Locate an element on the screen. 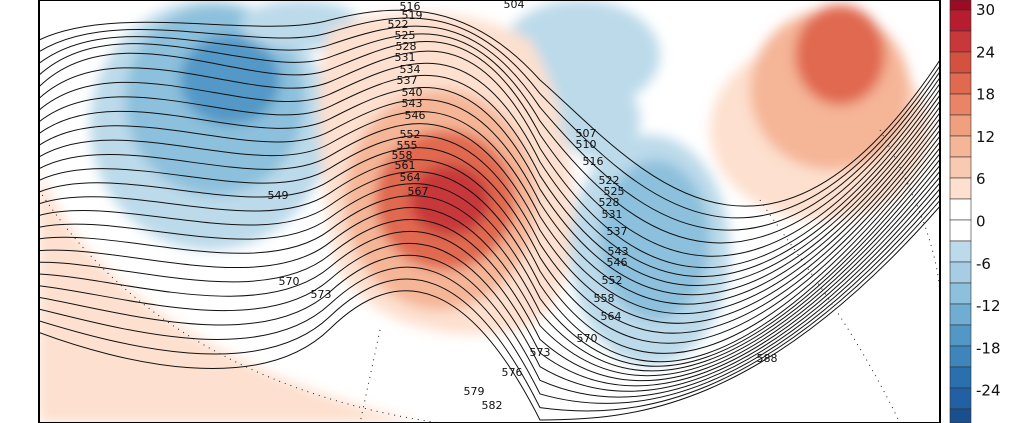  colorbar-tick-label: 12 is located at coordinates (985, 137).